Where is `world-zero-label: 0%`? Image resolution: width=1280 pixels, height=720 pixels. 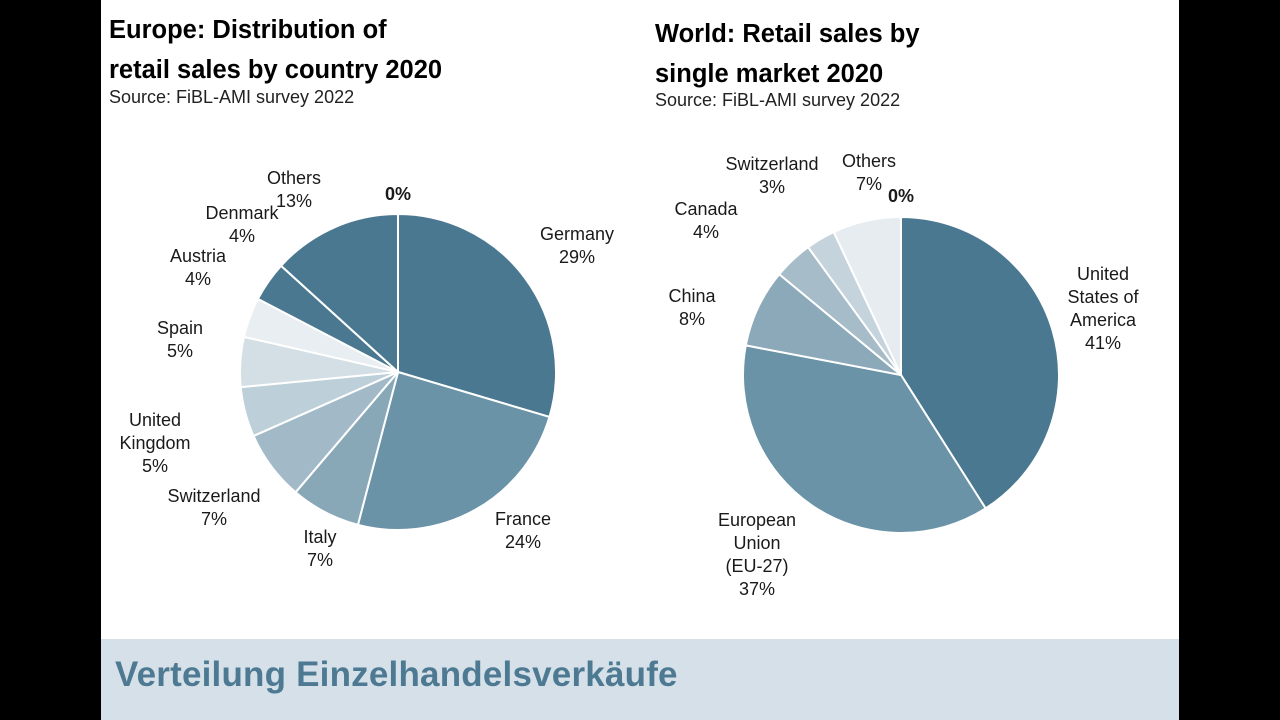
world-zero-label: 0% is located at coordinates (901, 196).